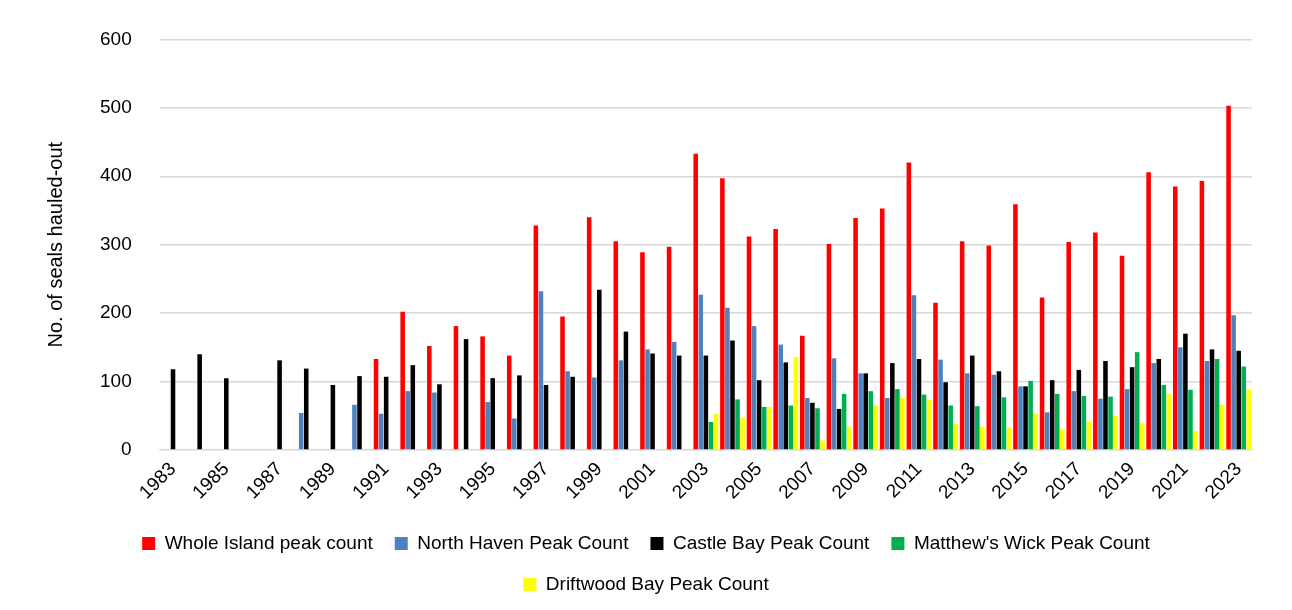  I want to click on y-tick-label: 400, so click(116, 175).